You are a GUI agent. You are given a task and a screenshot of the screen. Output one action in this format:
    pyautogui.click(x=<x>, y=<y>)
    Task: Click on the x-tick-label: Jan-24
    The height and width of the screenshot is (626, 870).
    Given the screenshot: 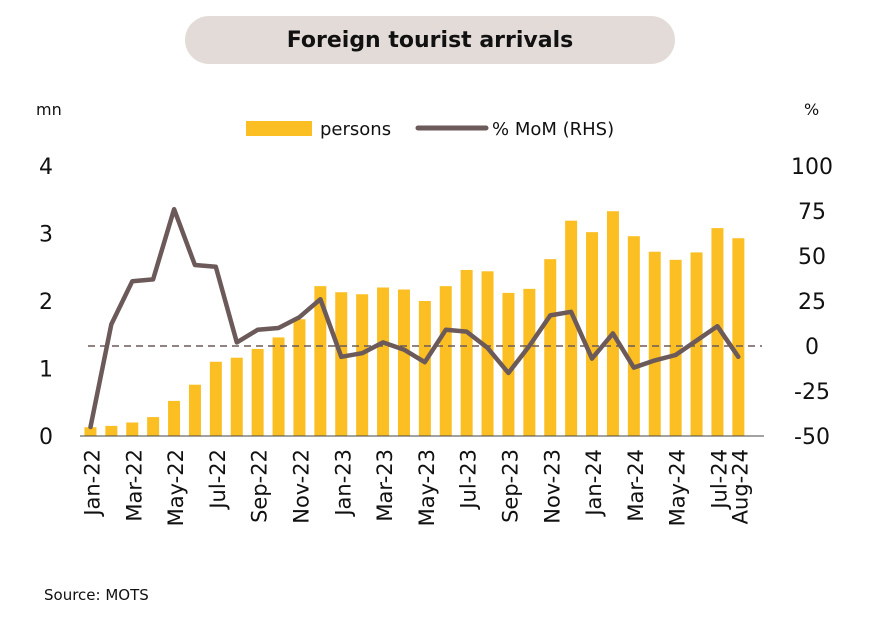 What is the action you would take?
    pyautogui.click(x=594, y=483)
    